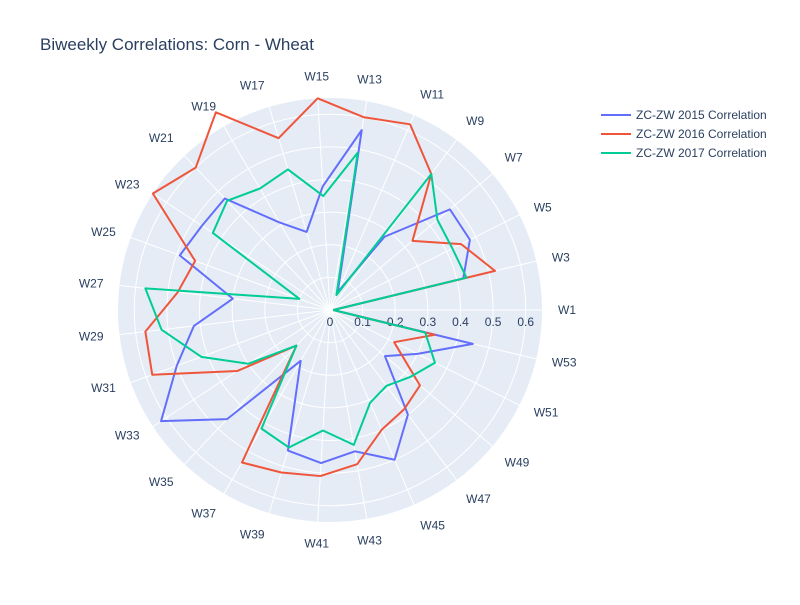  What do you see at coordinates (316, 544) in the screenshot?
I see `angular-tick-label: W41` at bounding box center [316, 544].